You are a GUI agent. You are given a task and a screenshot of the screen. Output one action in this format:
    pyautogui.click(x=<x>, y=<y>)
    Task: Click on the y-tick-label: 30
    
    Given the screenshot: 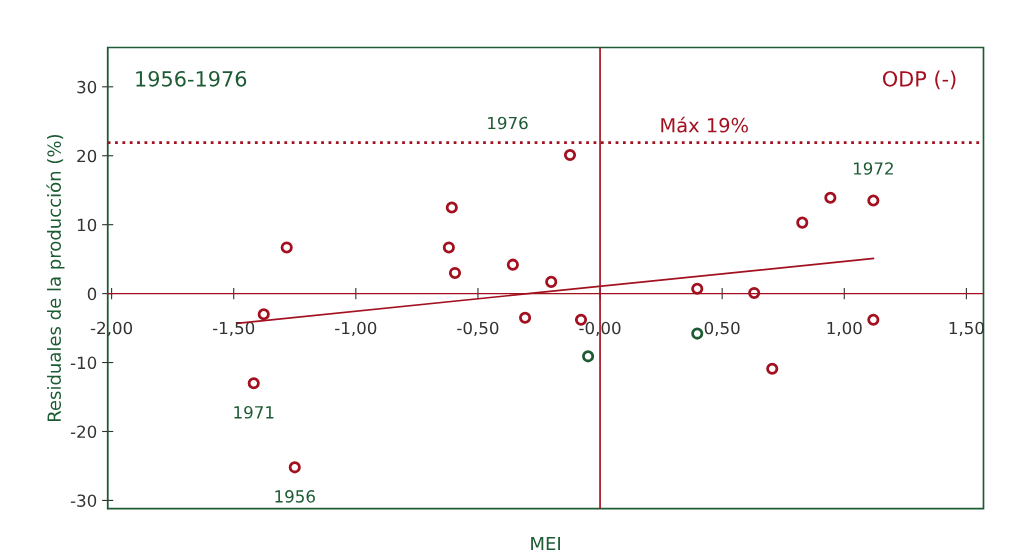 What is the action you would take?
    pyautogui.click(x=87, y=87)
    